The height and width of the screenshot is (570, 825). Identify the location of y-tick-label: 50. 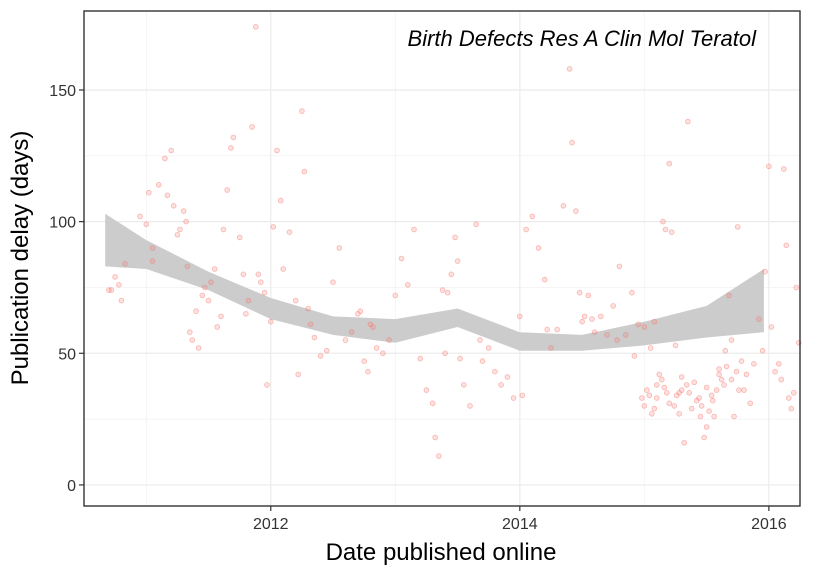
(67, 354).